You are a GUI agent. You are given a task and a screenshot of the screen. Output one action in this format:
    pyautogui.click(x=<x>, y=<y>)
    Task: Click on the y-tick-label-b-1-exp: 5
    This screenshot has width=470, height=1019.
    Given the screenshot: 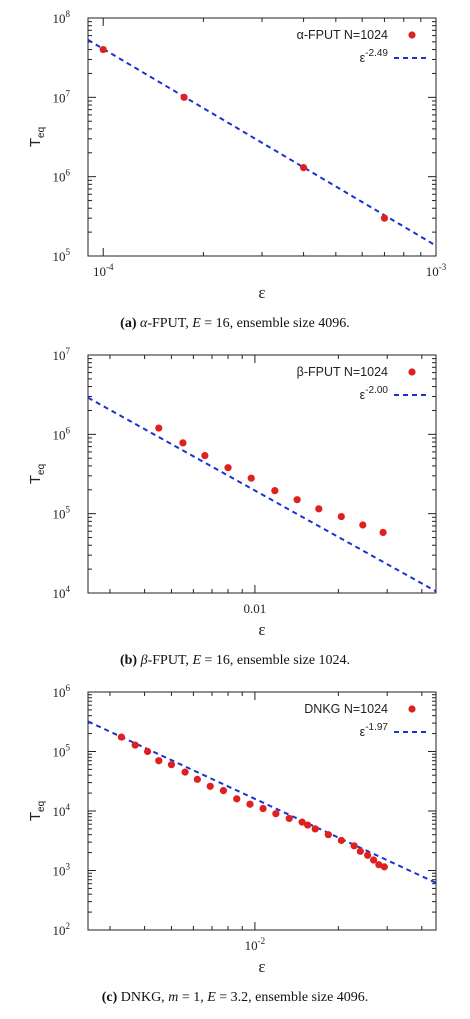 What is the action you would take?
    pyautogui.click(x=68, y=510)
    